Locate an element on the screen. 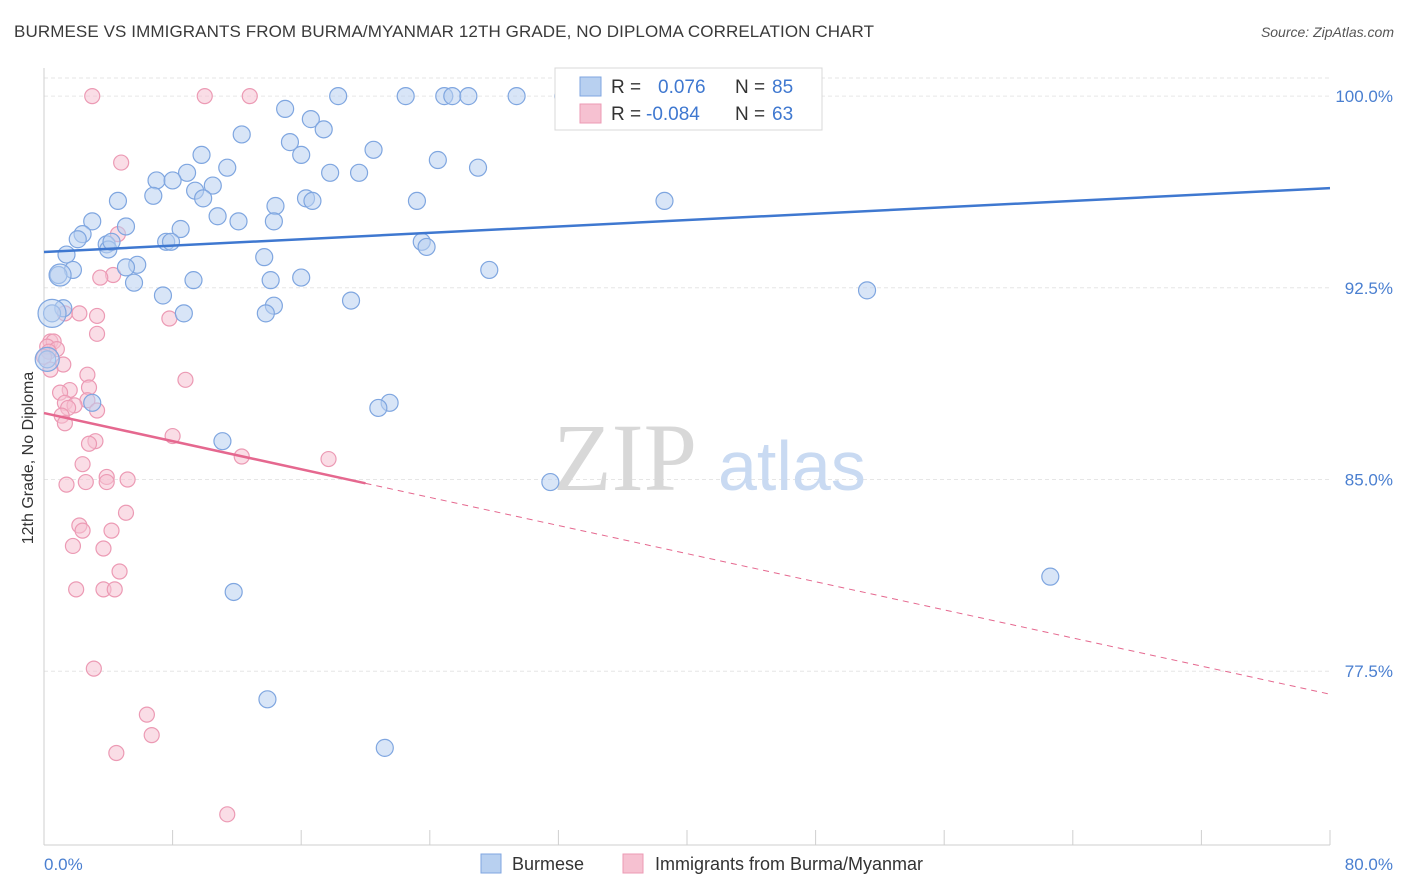 The height and width of the screenshot is (892, 1406). legend-n-value: 63 is located at coordinates (782, 114).